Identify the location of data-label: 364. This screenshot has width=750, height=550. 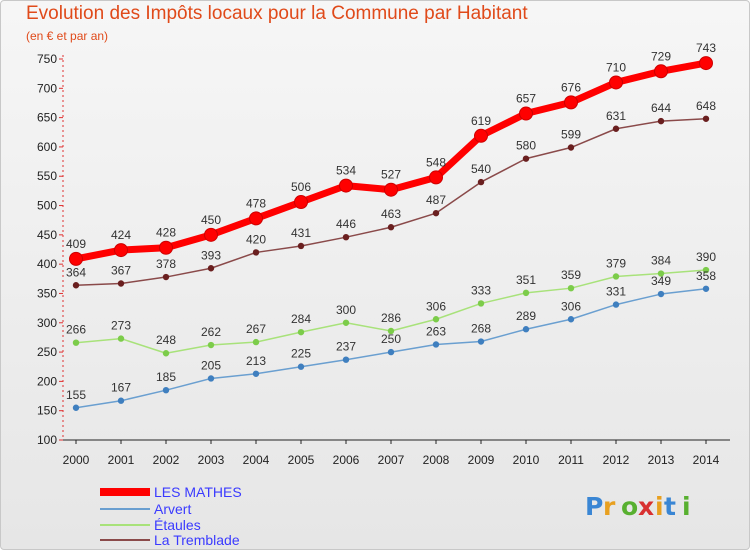
(76, 272).